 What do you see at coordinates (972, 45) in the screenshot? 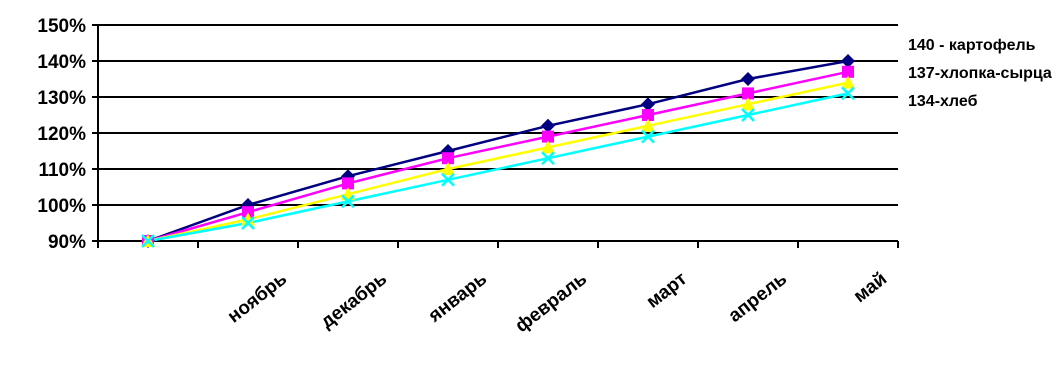
I see `series-label: 140 - картофель` at bounding box center [972, 45].